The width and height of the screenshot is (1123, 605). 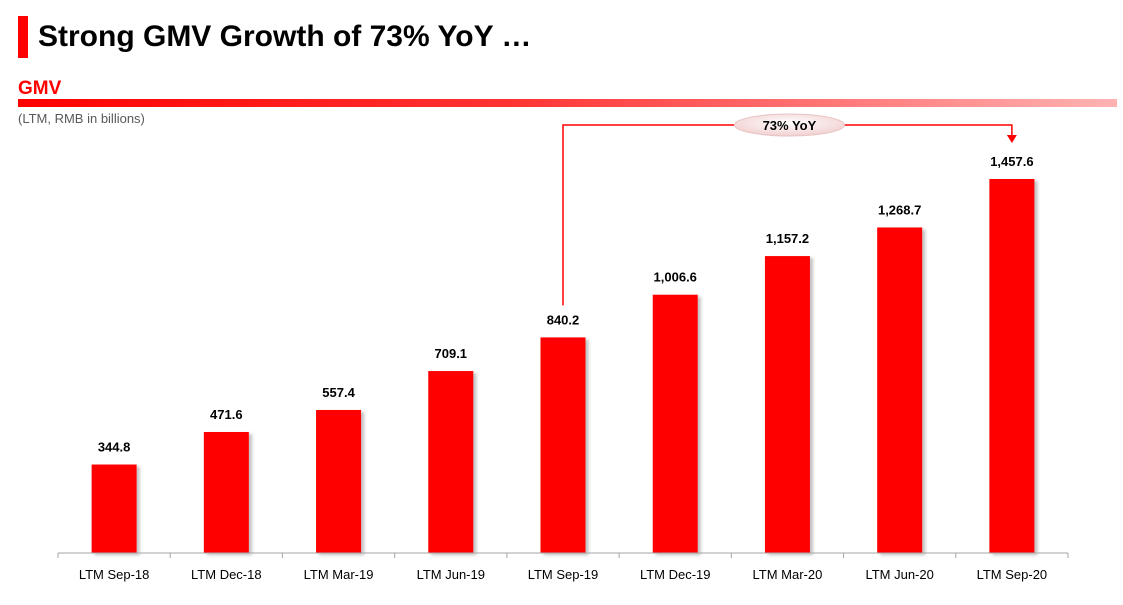 What do you see at coordinates (339, 574) in the screenshot?
I see `x-tick-label: LTM Mar-19` at bounding box center [339, 574].